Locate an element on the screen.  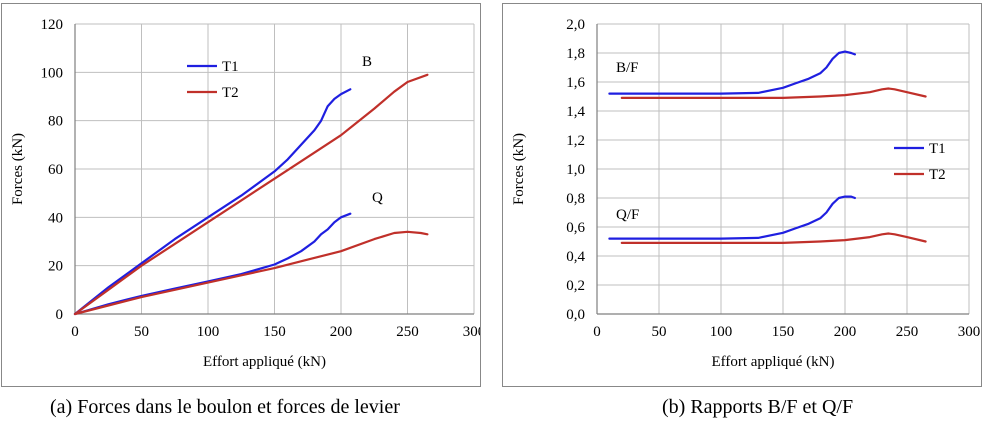
series-line-t1-b is located at coordinates (212, 202).